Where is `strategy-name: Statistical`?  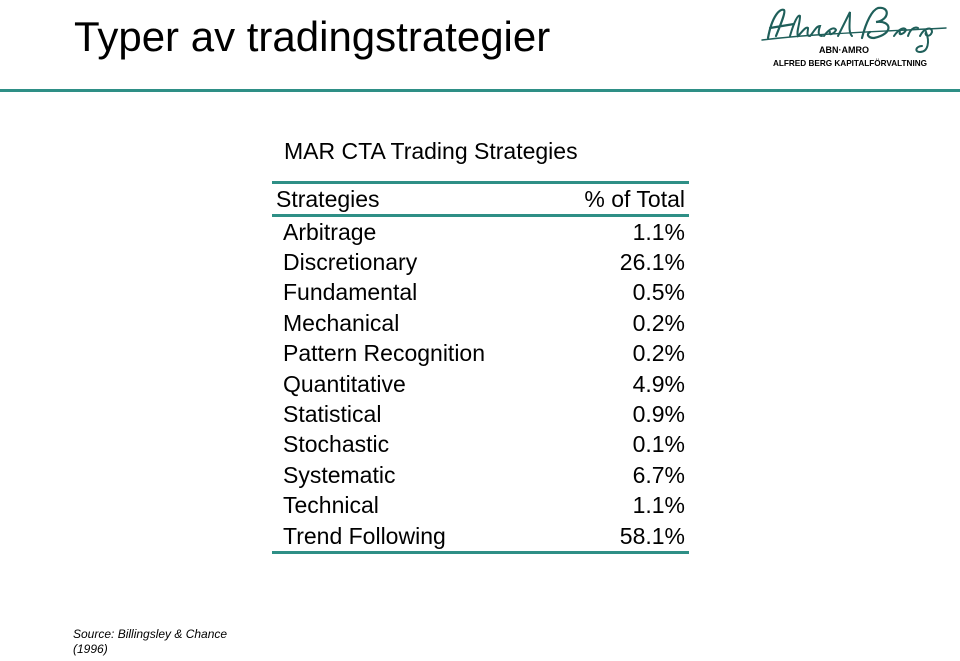 strategy-name: Statistical is located at coordinates (332, 414).